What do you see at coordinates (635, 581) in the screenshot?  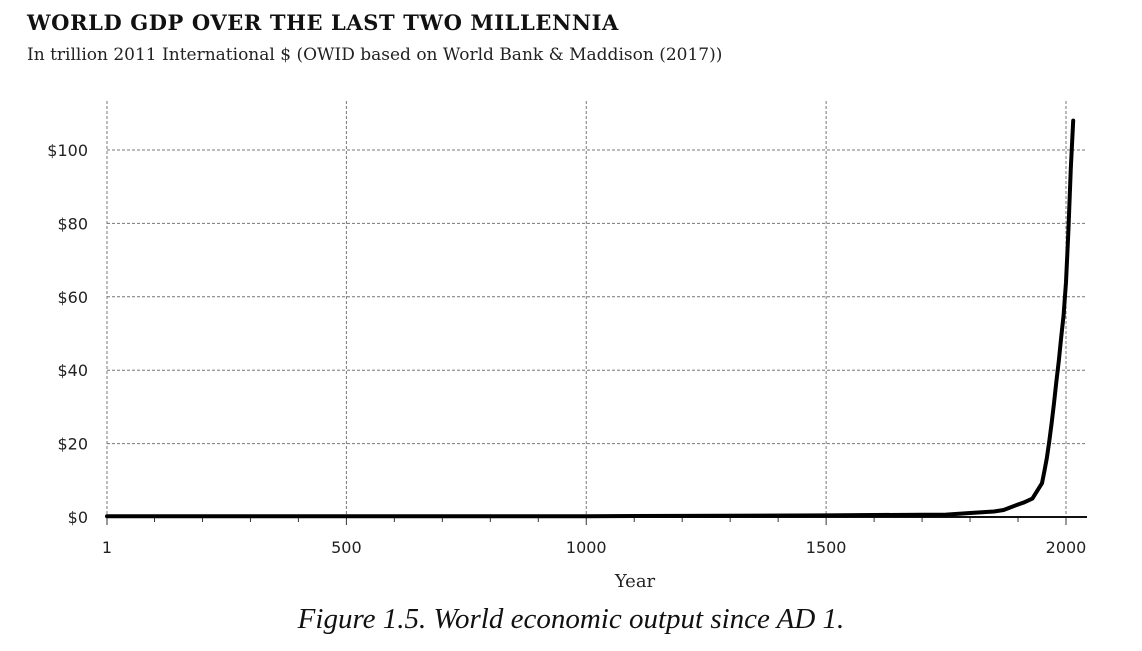 I see `x-axis-title: Year` at bounding box center [635, 581].